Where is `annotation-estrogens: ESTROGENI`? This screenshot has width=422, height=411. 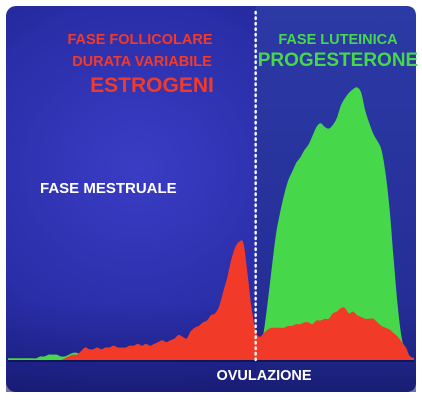 annotation-estrogens: ESTROGENI is located at coordinates (152, 85).